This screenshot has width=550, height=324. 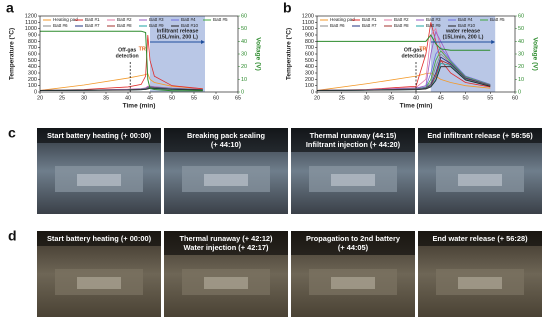 What do you see at coordinates (106, 98) in the screenshot?
I see `x-tick-label: 35` at bounding box center [106, 98].